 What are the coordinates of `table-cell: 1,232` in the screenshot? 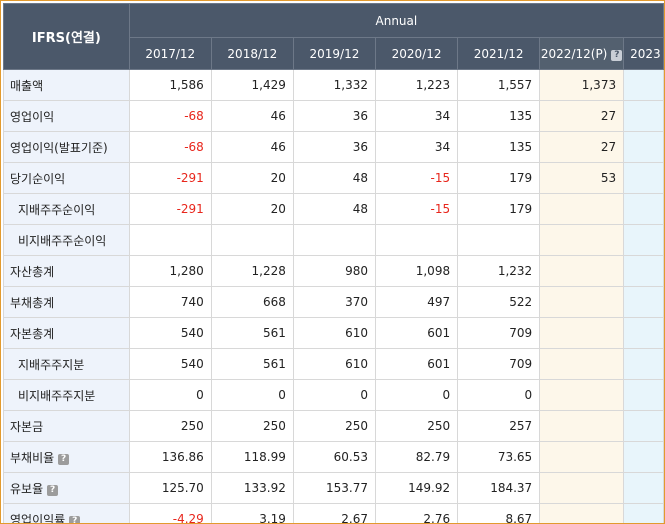 It's located at (499, 271).